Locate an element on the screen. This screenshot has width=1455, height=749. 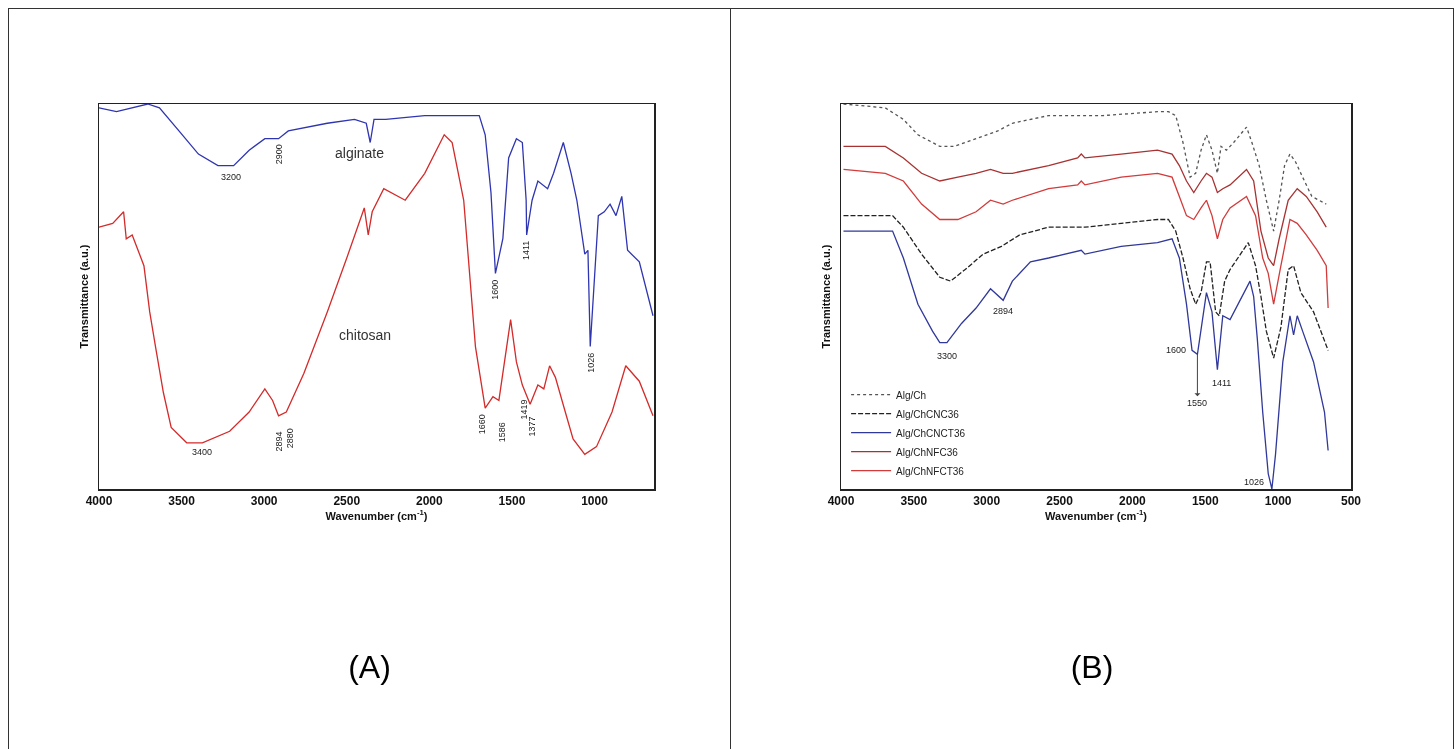
text: (A) is located at coordinates (369, 667).